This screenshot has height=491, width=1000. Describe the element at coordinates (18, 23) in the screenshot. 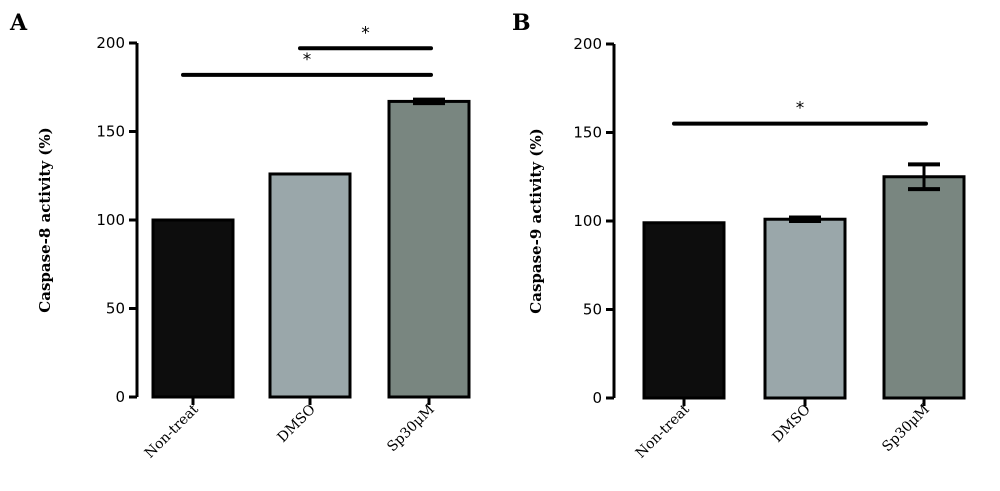

I see `panel-letter: A` at that location.